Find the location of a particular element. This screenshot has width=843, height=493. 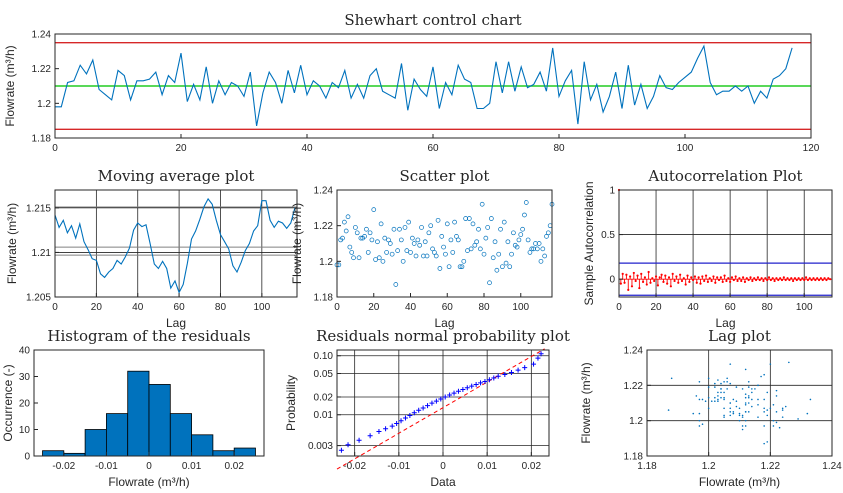

y-axis-label: Occurrence (-) is located at coordinates (8, 402).